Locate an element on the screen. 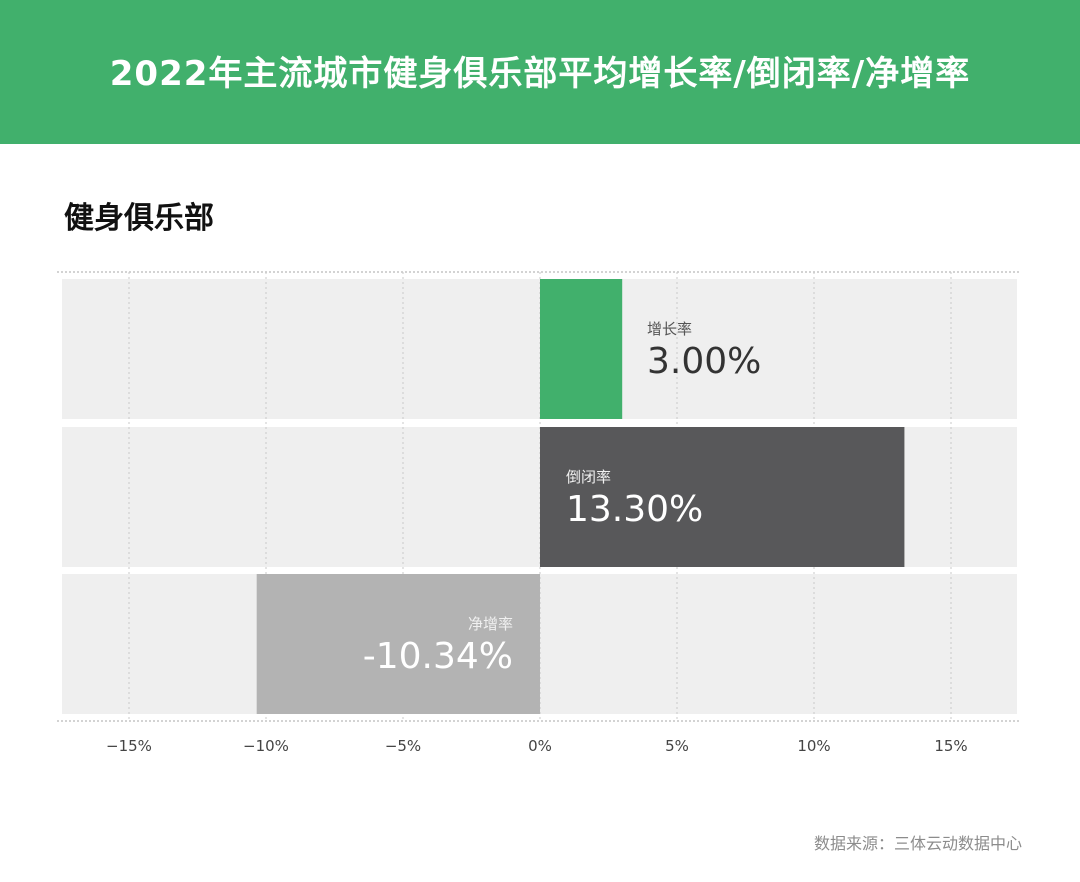 The width and height of the screenshot is (1080, 882). x-tick-label: 15% is located at coordinates (950, 746).